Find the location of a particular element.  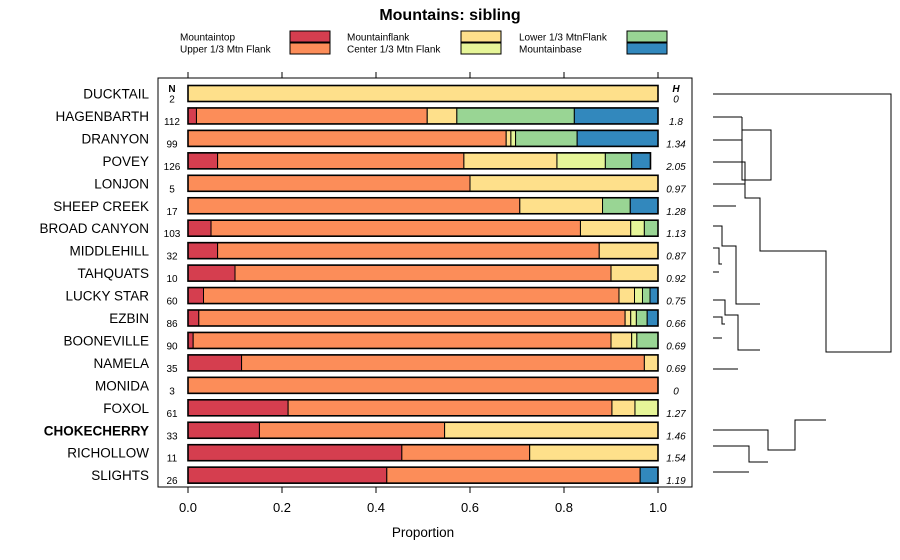

h-value: 1.13 is located at coordinates (676, 234).